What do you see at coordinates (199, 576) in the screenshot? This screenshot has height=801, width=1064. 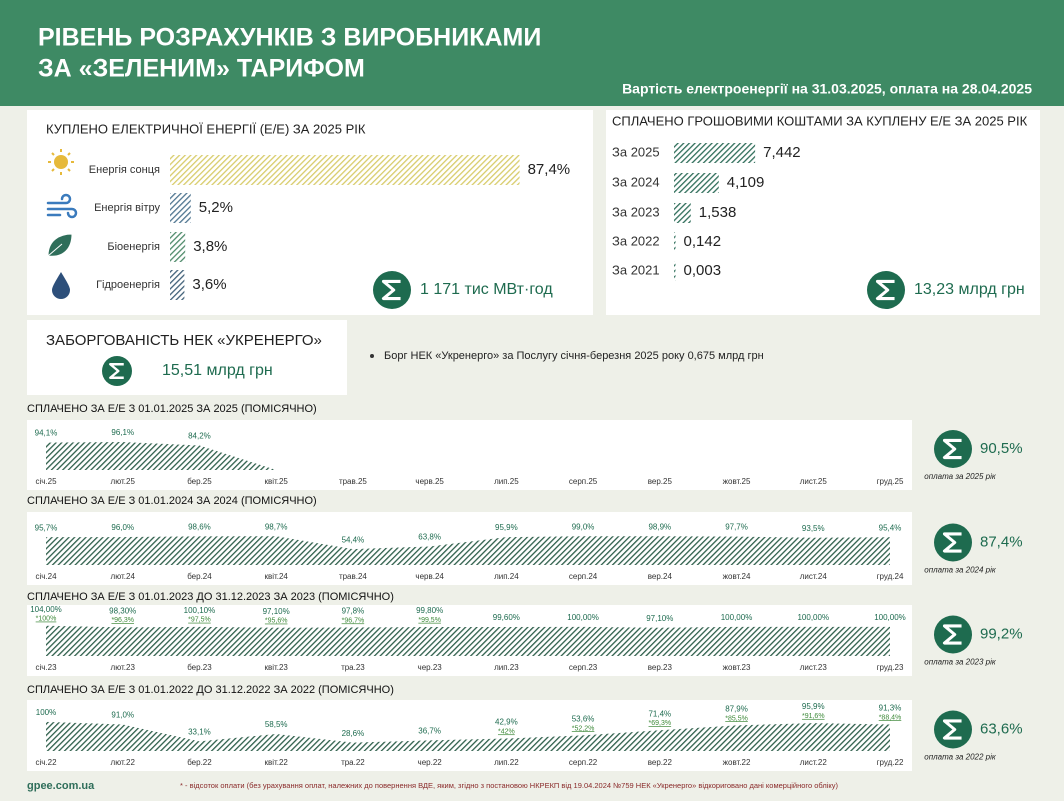 I see `x-tick-label: бер.24` at bounding box center [199, 576].